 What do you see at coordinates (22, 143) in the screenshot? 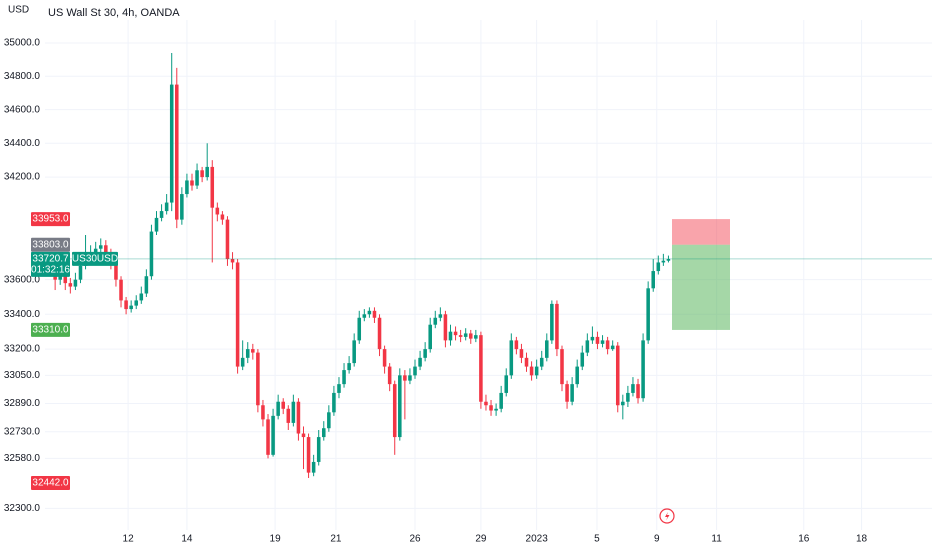
I see `y-tick-label: 34400.0` at bounding box center [22, 143].